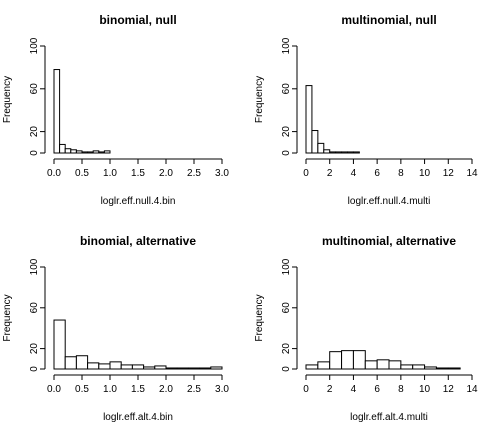  What do you see at coordinates (389, 241) in the screenshot?
I see `chart-title: multinomial, alternative` at bounding box center [389, 241].